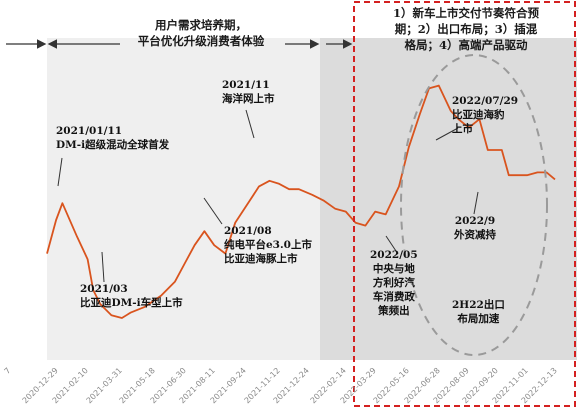 This screenshot has width=577, height=412. I want to click on annotation-seal-launch: 2022/07/29 比亚迪海豹 上市, so click(485, 115).